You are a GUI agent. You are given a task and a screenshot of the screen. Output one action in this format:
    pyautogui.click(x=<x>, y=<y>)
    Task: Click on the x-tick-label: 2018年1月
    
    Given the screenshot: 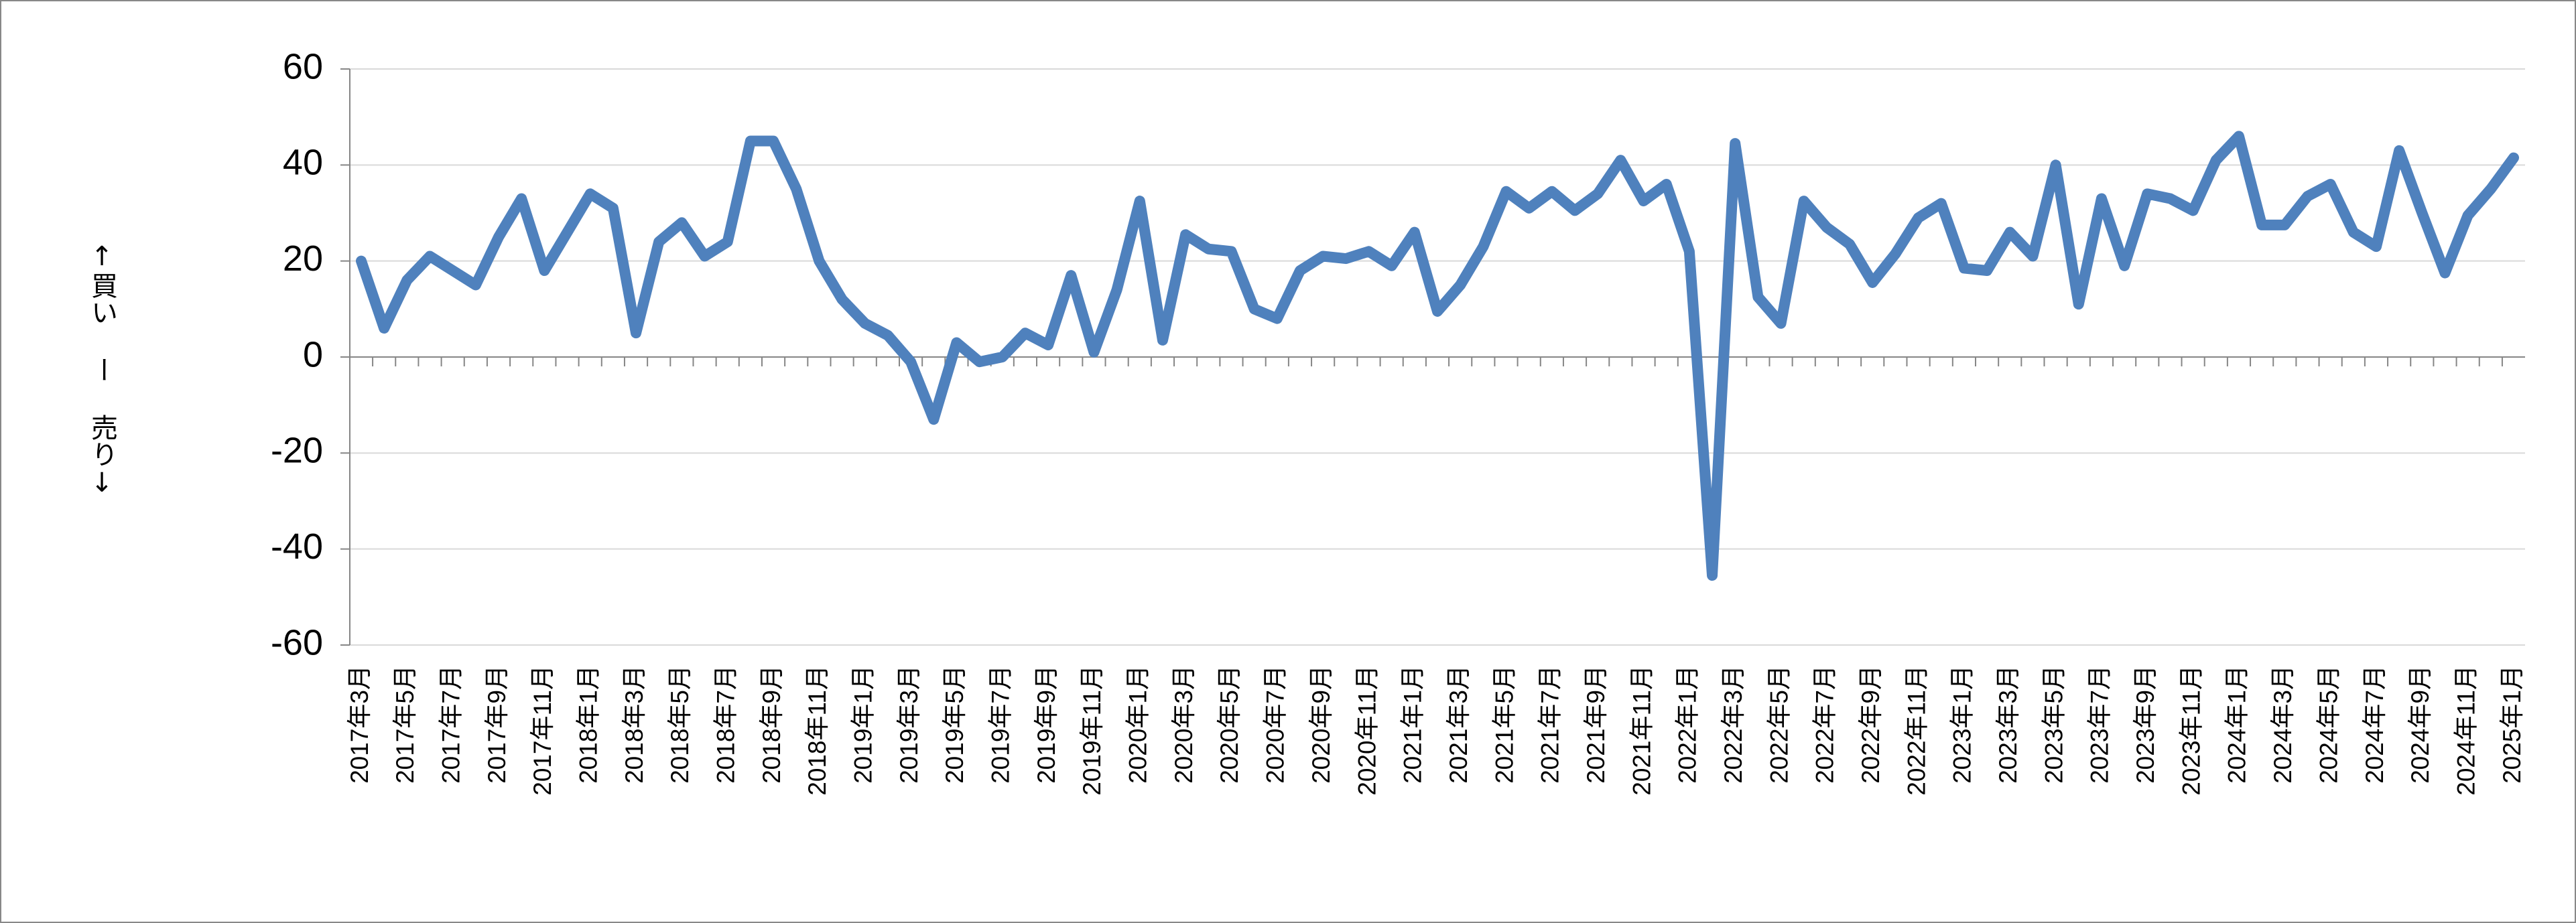 What is the action you would take?
    pyautogui.click(x=588, y=724)
    